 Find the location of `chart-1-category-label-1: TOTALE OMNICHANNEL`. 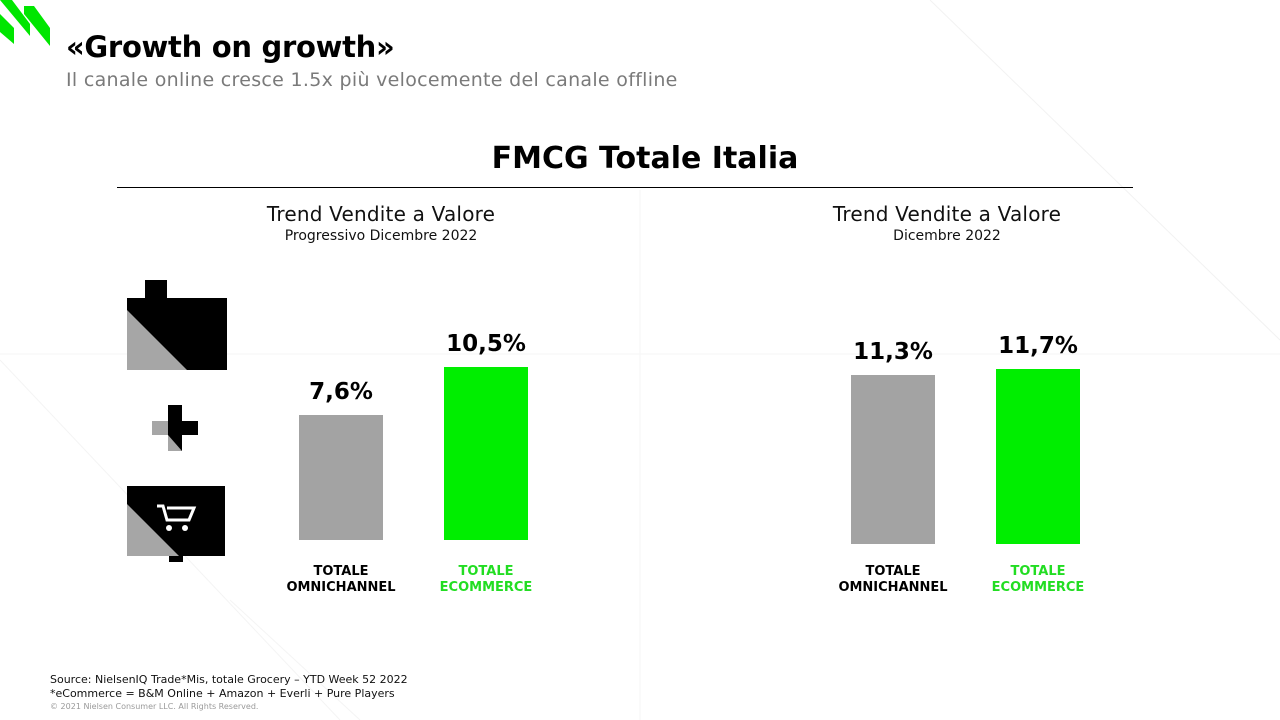

chart-1-category-label-1: TOTALE OMNICHANNEL is located at coordinates (341, 579).